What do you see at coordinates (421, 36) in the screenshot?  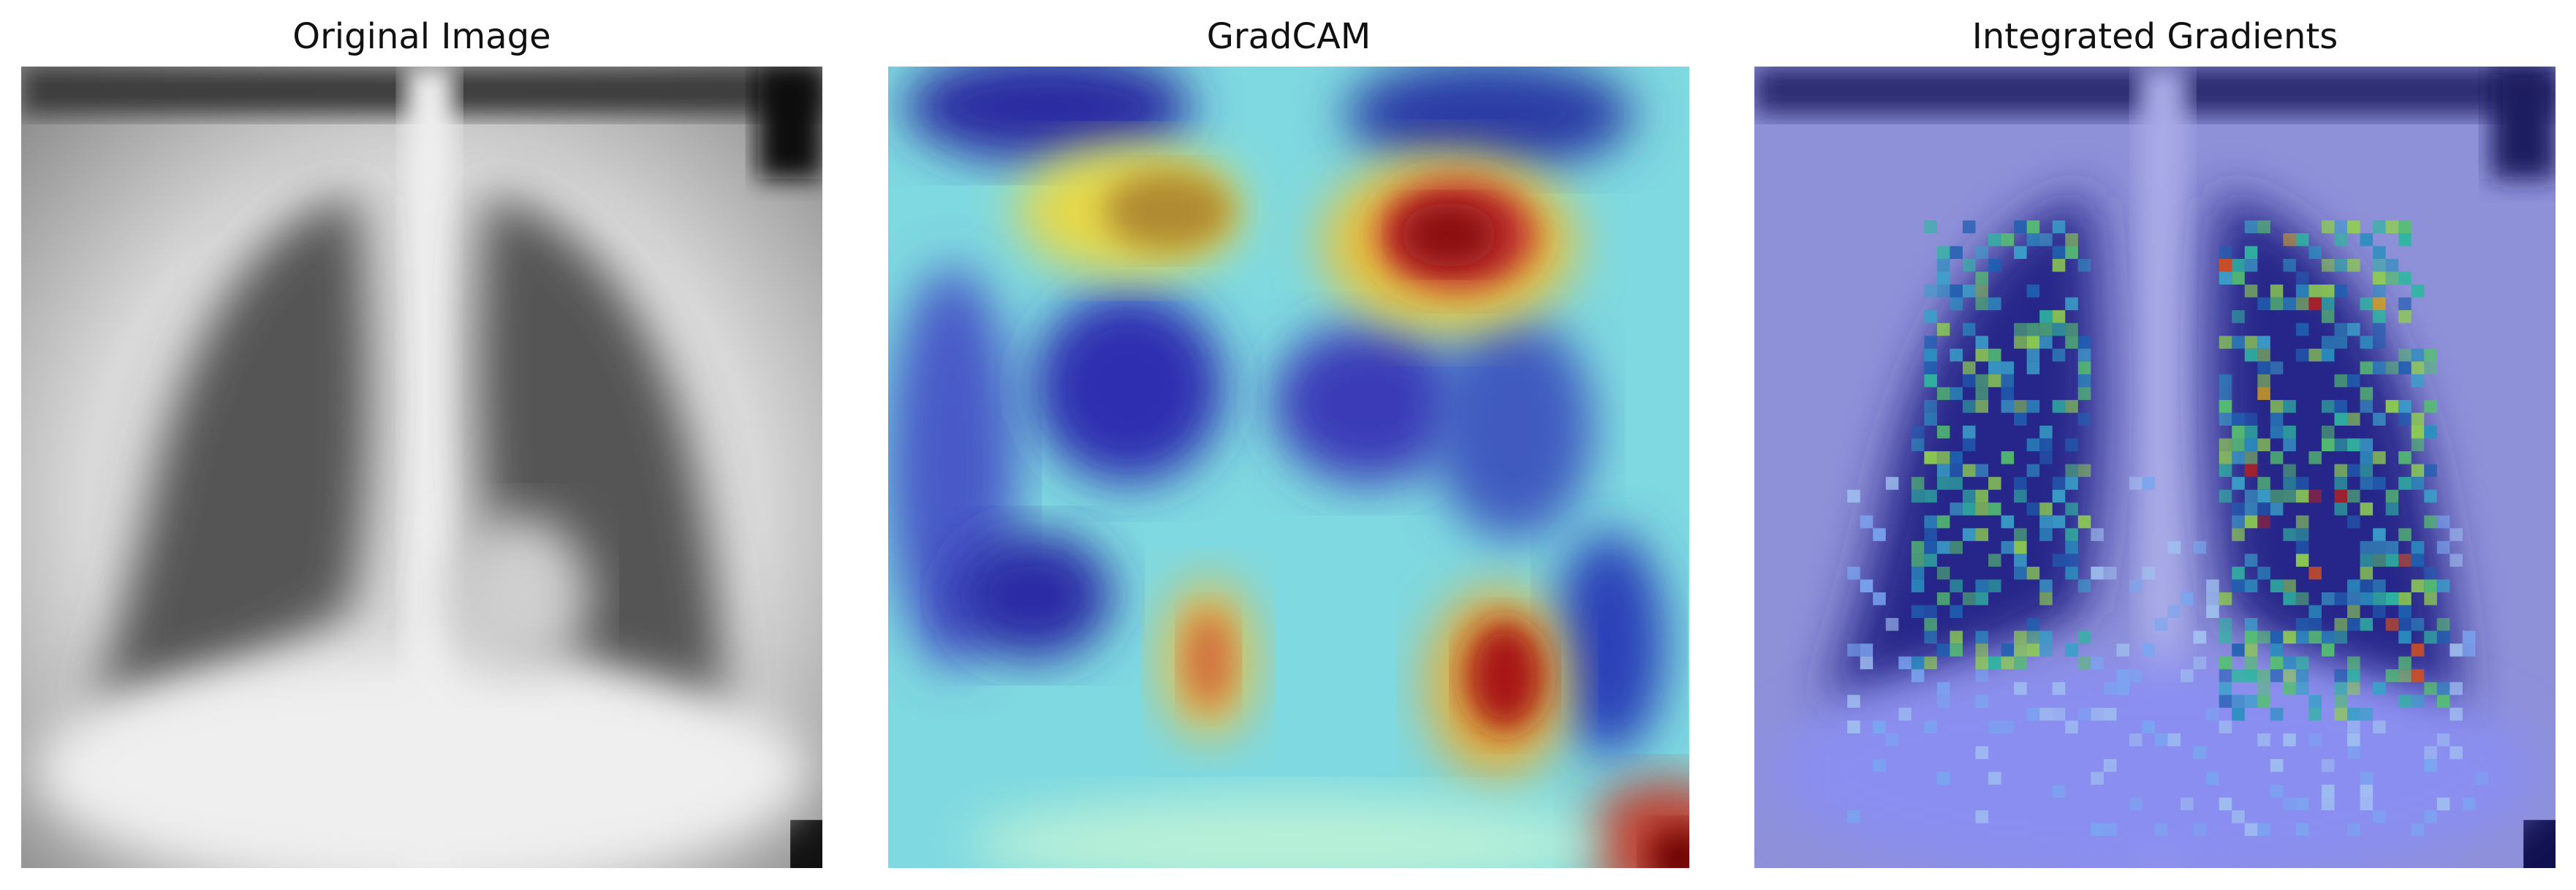 I see `panel-title-original-image: Original Image` at bounding box center [421, 36].